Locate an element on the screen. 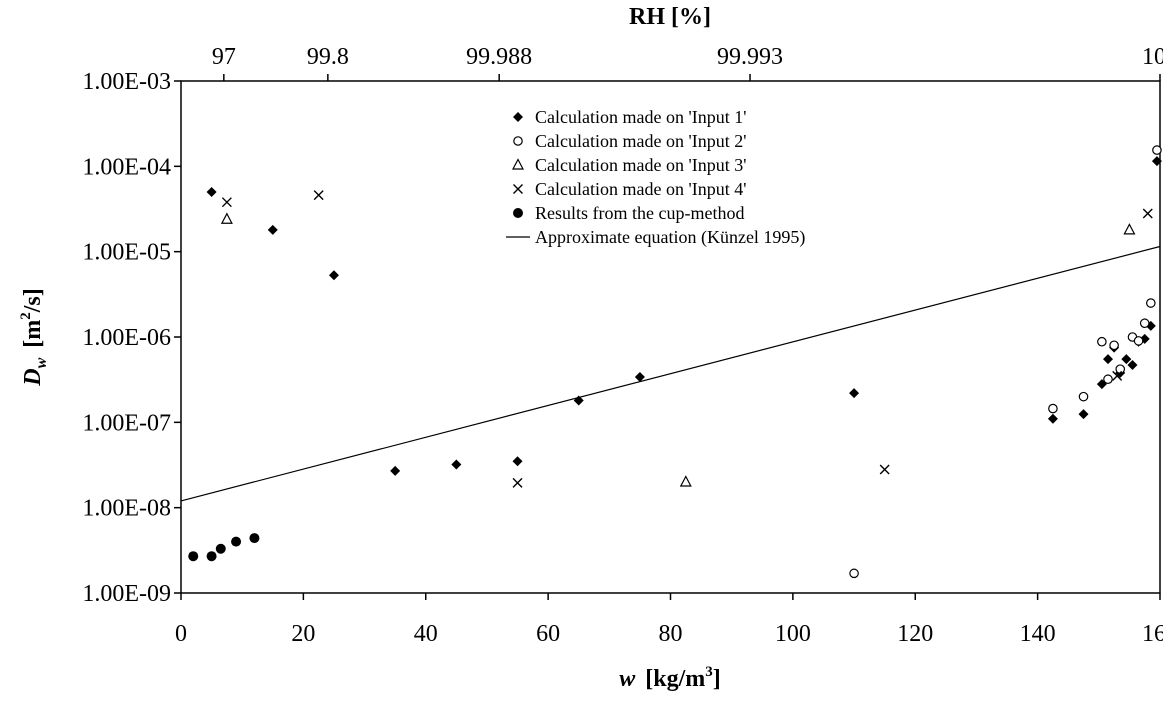 The image size is (1163, 706). x-tick-label: 120 is located at coordinates (915, 634).